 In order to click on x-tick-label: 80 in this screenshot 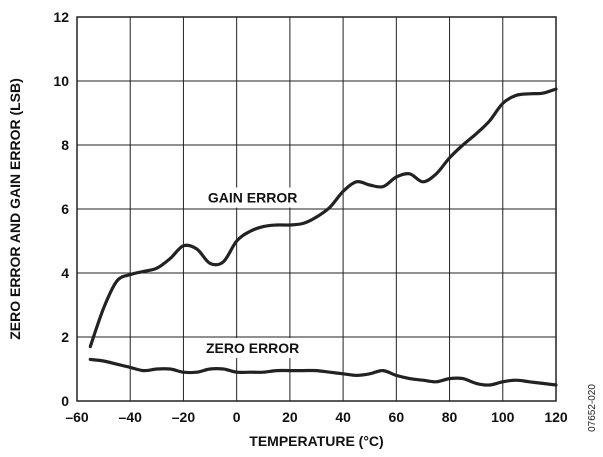, I will do `click(450, 417)`.